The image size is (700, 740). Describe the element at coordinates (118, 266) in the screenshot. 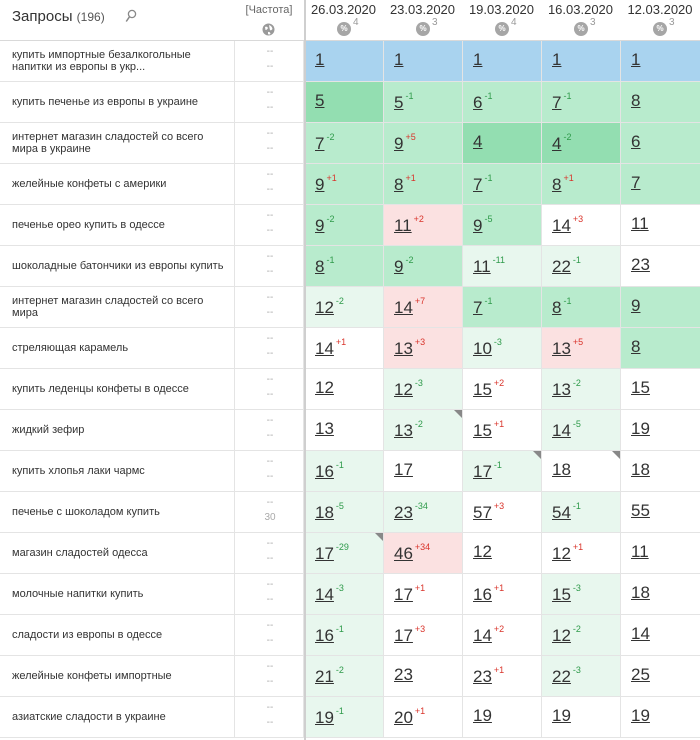

I see `query-text: шоколадные батончики из европы купить` at that location.